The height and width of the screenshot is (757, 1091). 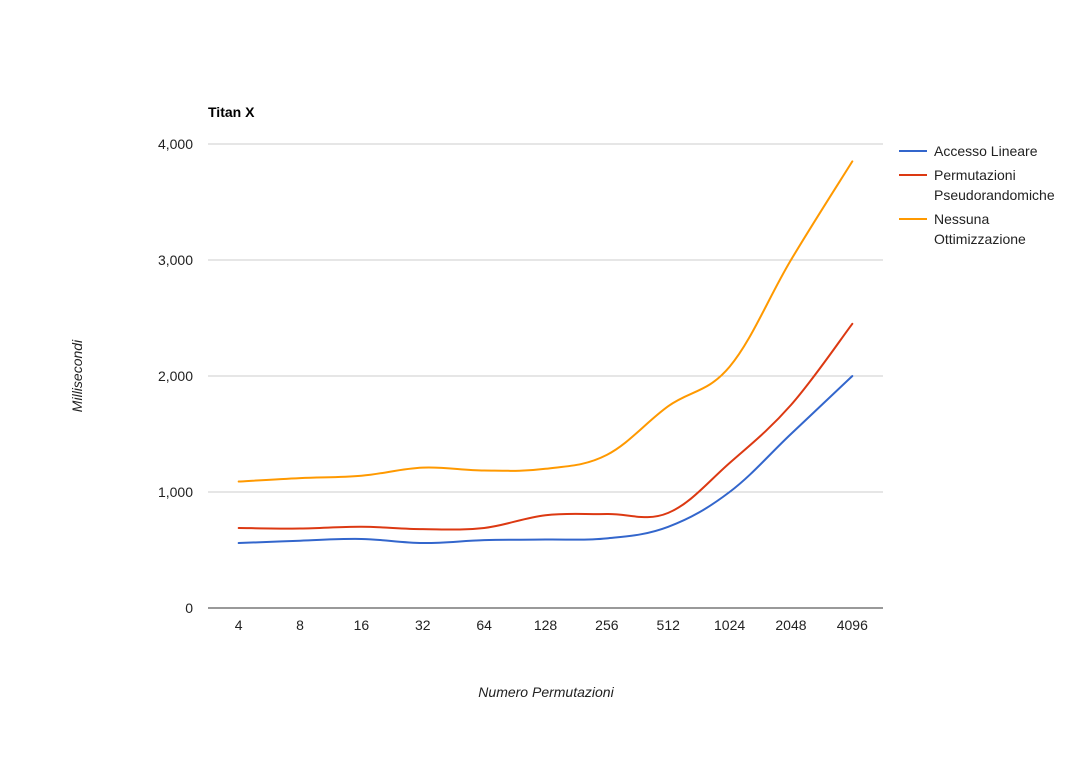 I want to click on legend-label: Nessuna Ottimizzazione, so click(x=980, y=229).